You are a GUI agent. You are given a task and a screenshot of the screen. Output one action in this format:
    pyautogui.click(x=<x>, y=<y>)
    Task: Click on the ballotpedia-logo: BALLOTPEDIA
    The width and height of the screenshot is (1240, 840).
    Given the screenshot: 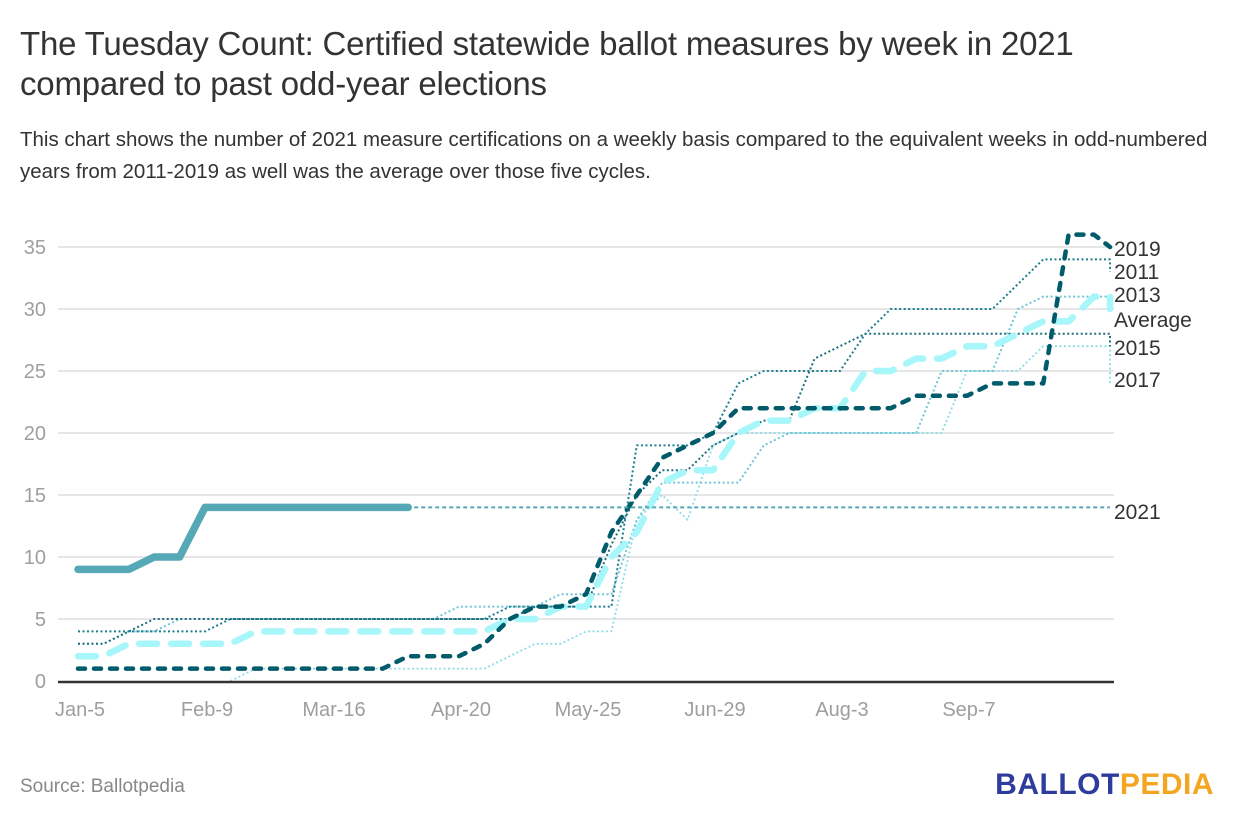 What is the action you would take?
    pyautogui.click(x=1104, y=785)
    